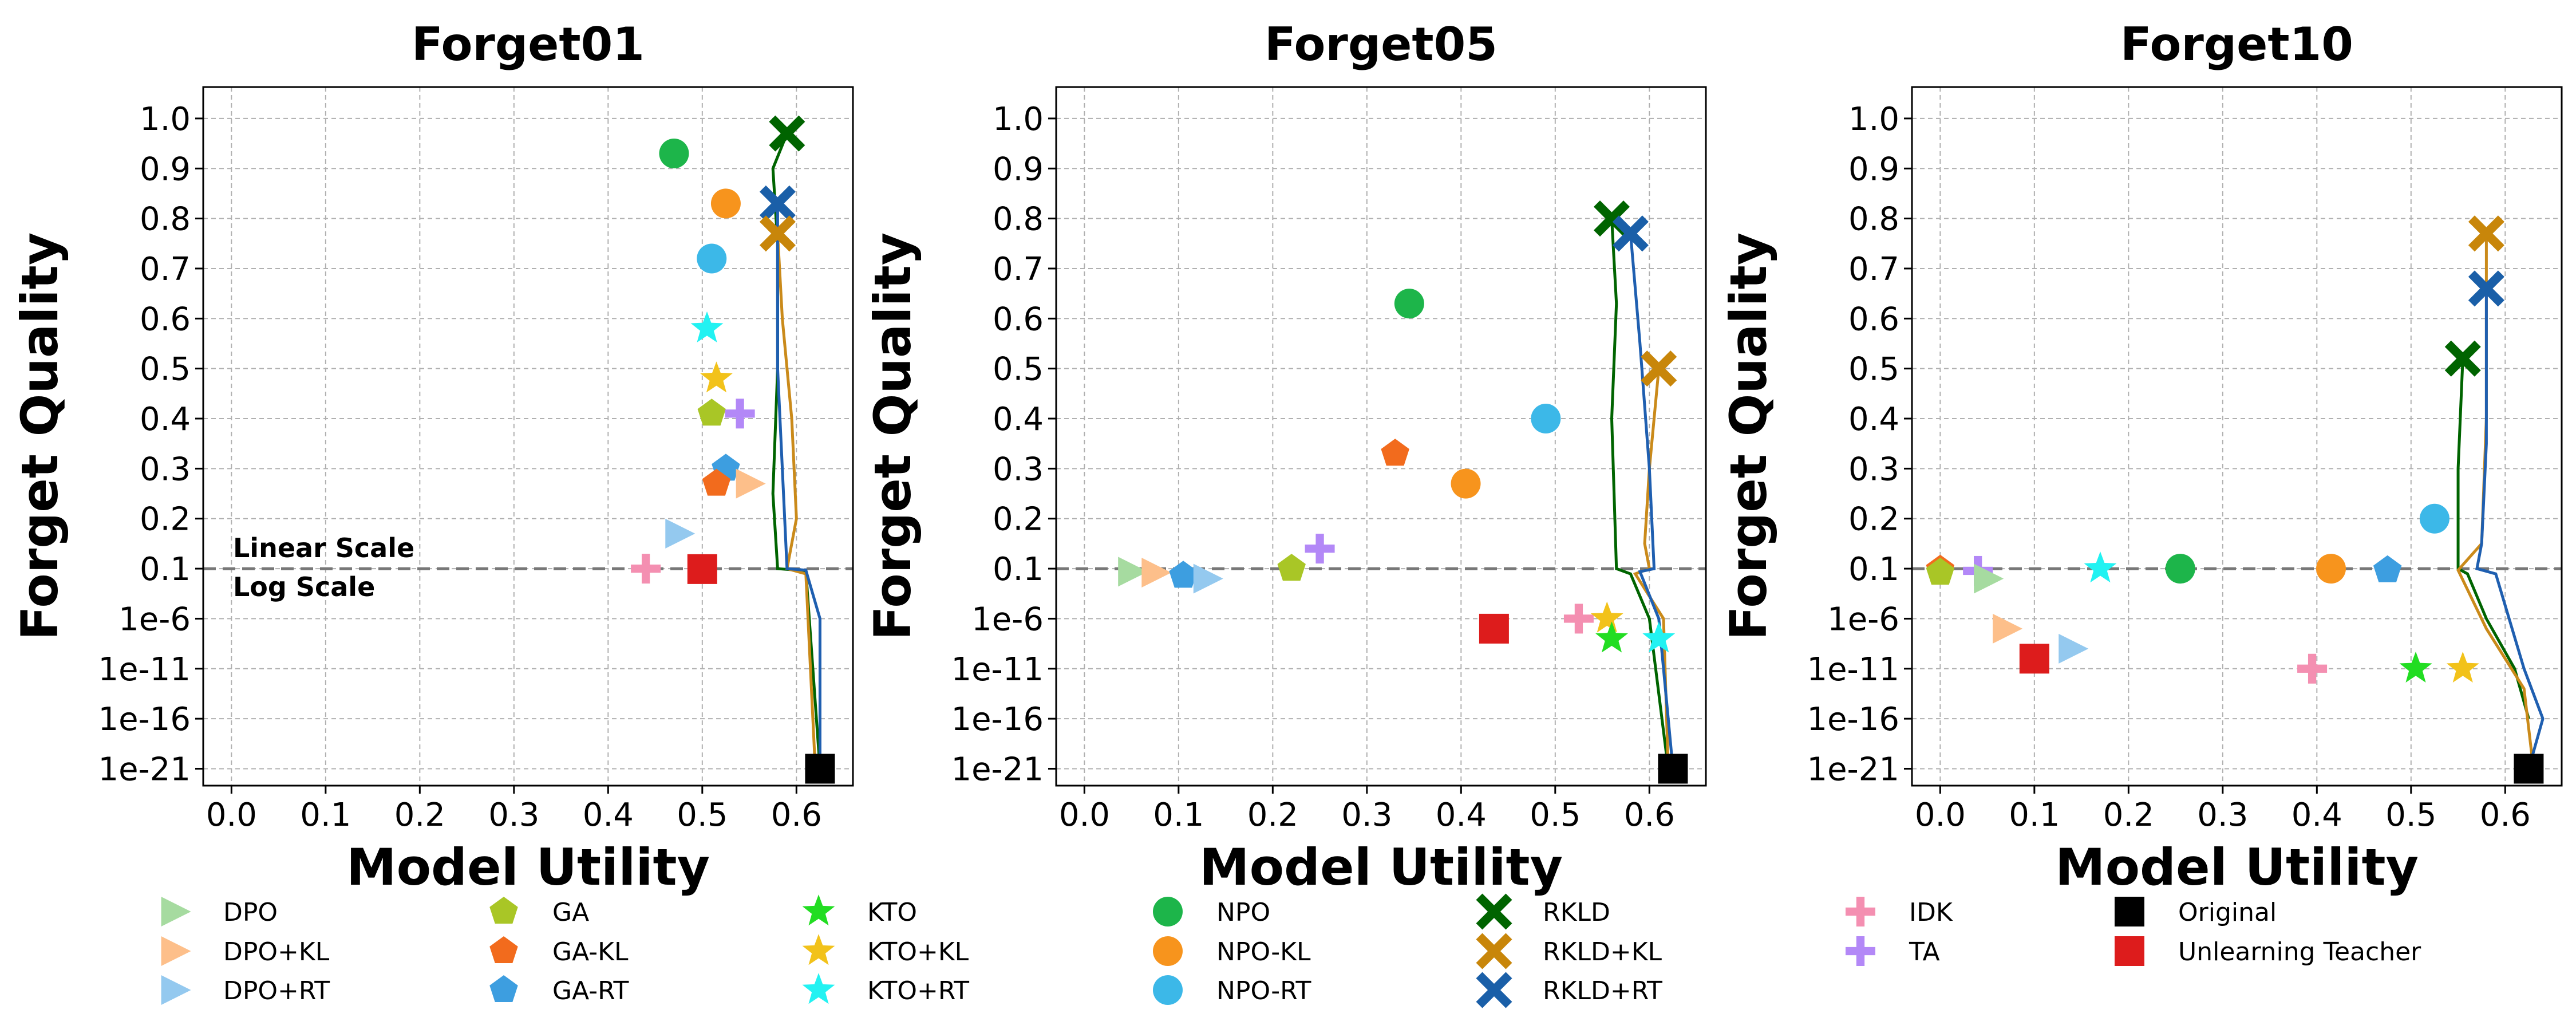 The width and height of the screenshot is (2576, 1033). I want to click on legend-marker-ga-kl, so click(503, 950).